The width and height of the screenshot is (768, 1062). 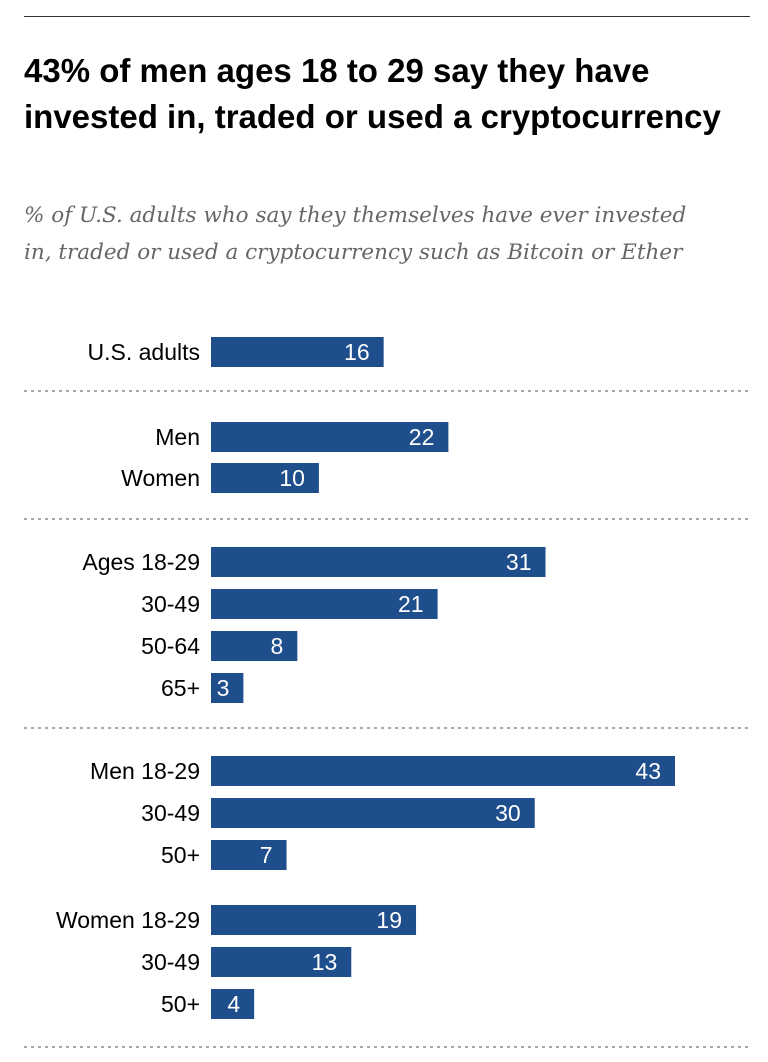 What do you see at coordinates (144, 352) in the screenshot?
I see `category-label-u-s-adults-1: U.S. adults` at bounding box center [144, 352].